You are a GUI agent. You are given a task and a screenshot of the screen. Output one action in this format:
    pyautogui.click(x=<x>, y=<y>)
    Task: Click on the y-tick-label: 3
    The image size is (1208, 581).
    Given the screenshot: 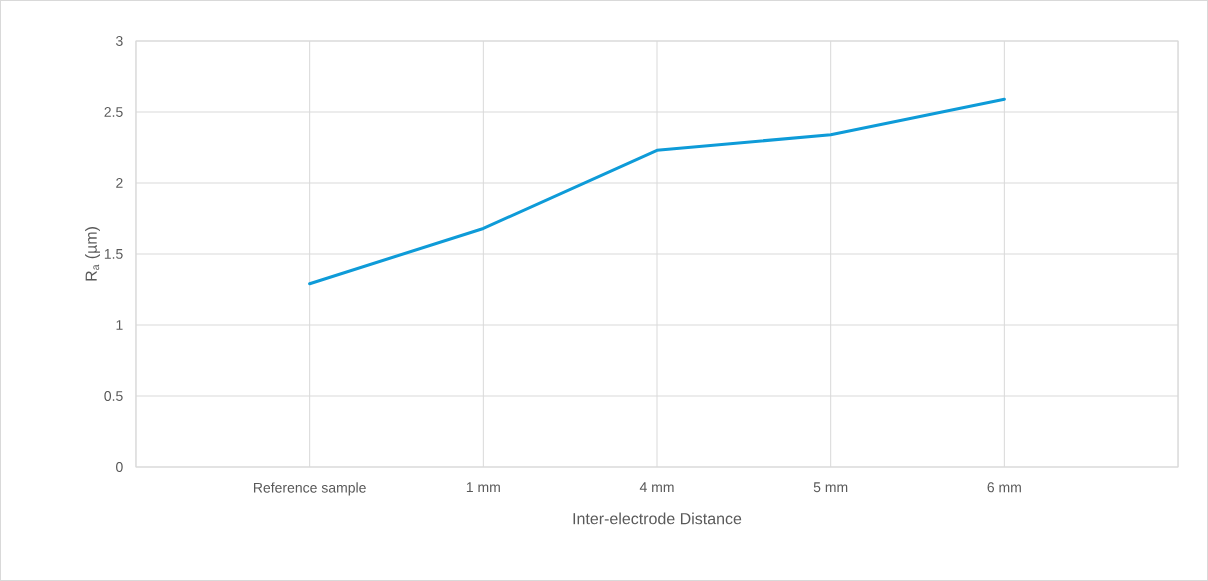 What is the action you would take?
    pyautogui.click(x=119, y=41)
    